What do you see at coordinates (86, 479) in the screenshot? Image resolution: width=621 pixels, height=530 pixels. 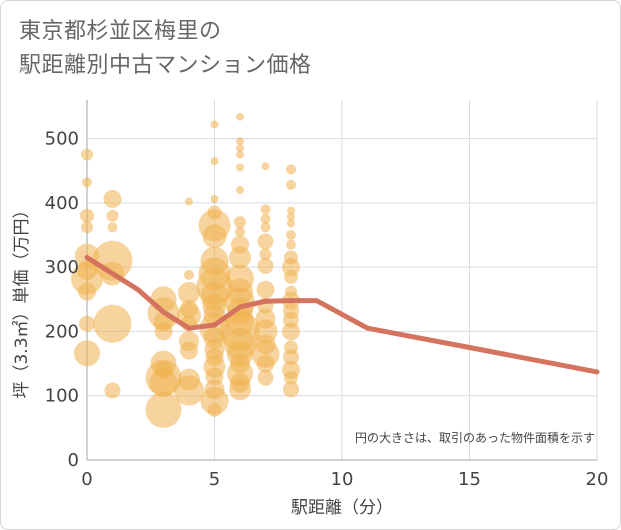 I see `x-tick-label: 0` at bounding box center [86, 479].